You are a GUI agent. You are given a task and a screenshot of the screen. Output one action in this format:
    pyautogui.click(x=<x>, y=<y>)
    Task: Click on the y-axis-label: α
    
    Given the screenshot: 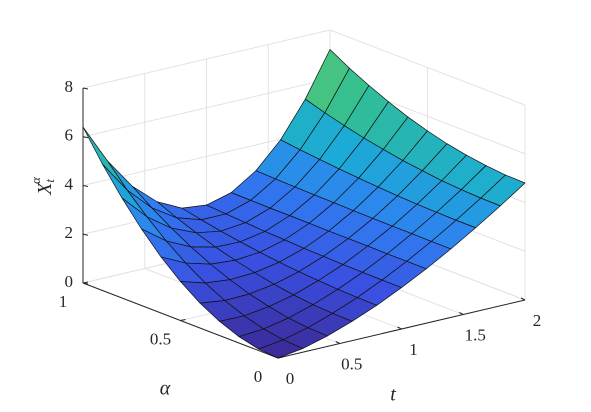 What is the action you would take?
    pyautogui.click(x=165, y=389)
    